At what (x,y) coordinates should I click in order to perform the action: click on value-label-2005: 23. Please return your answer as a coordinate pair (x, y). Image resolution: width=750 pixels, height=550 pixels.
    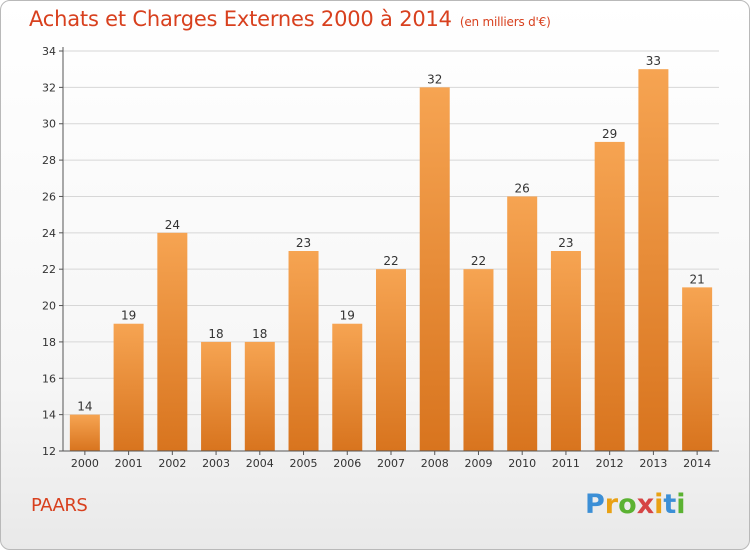
    Looking at the image, I should click on (303, 243).